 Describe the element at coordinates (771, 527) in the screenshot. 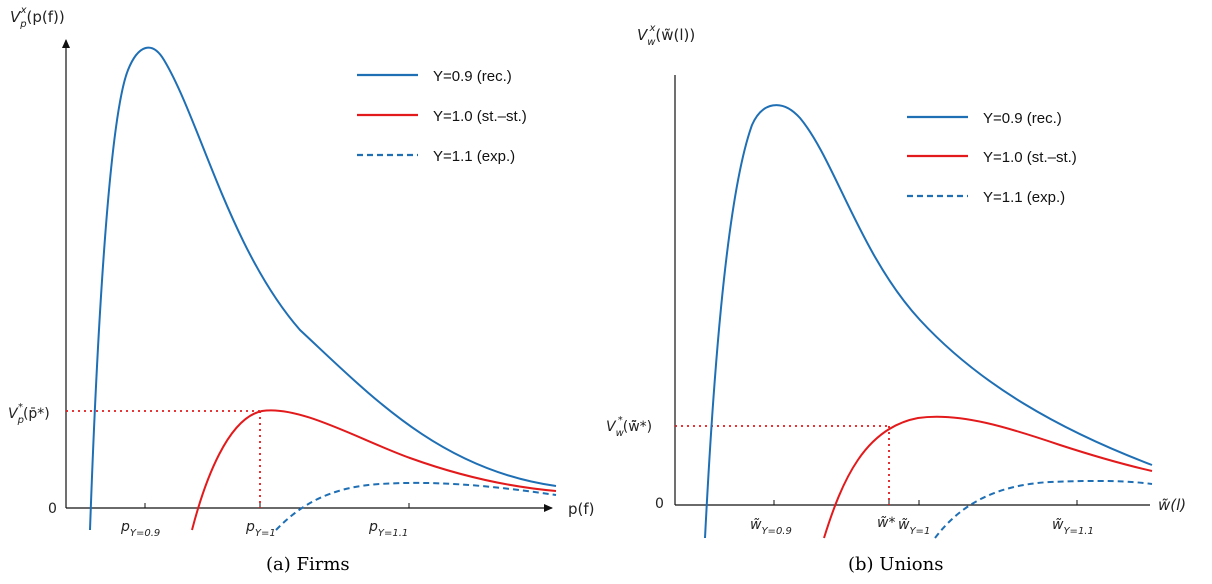

I see `x-tick-label: w̃Y=0.9` at that location.